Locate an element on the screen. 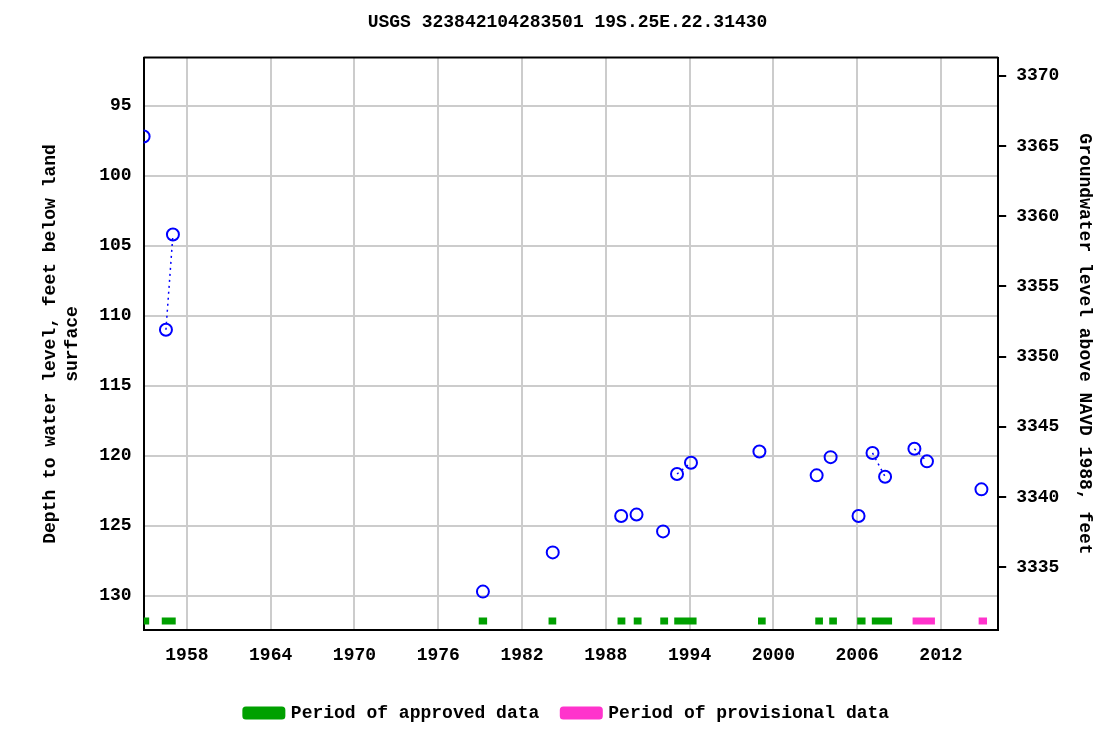 This screenshot has height=740, width=1111. y2-tick-label: 3355 is located at coordinates (1038, 285).